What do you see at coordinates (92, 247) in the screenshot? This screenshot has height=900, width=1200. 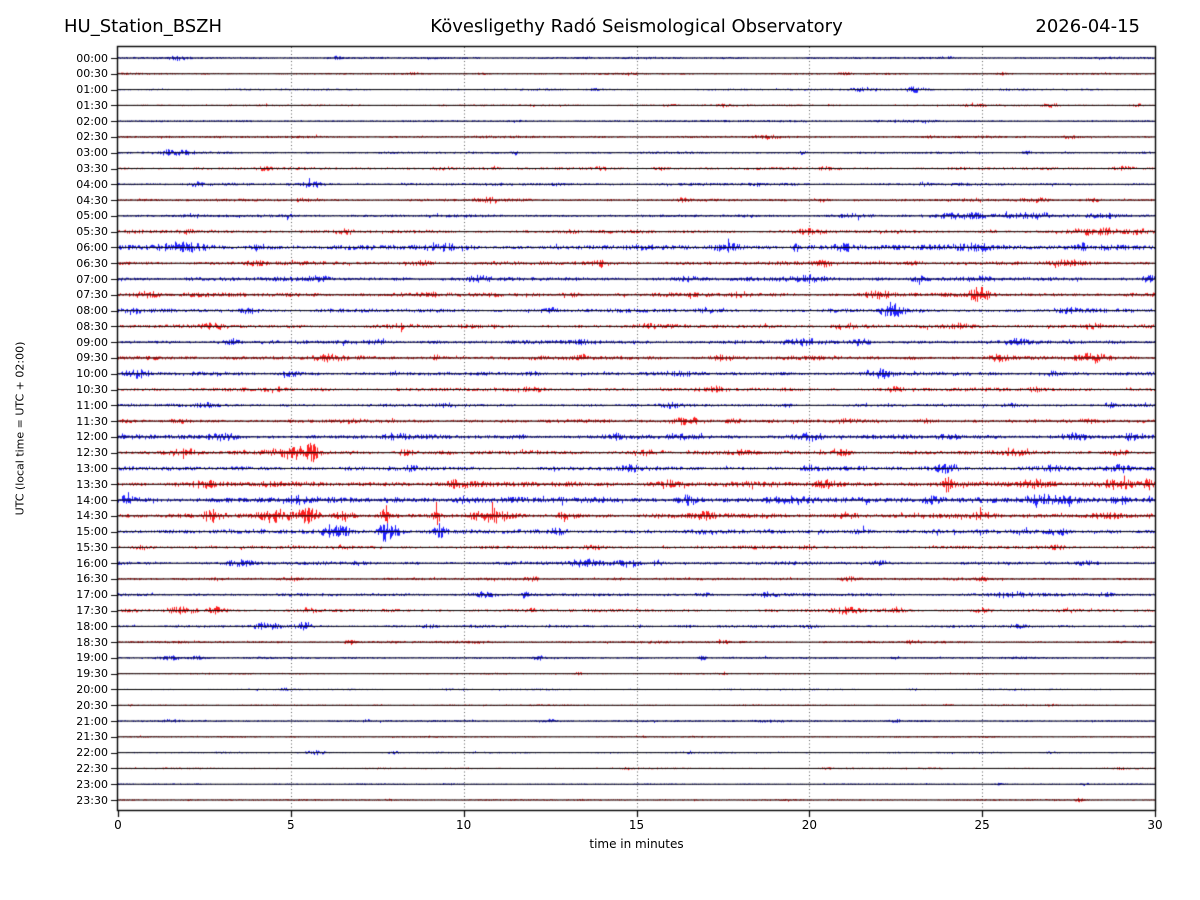 I see `y-tick-label: 06:00` at bounding box center [92, 247].